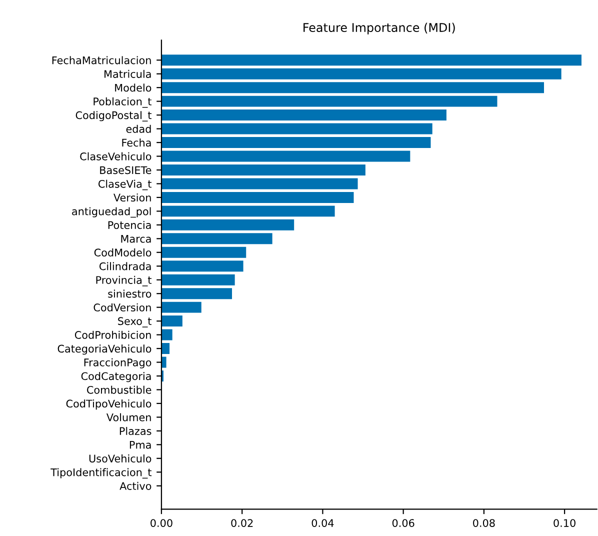  I want to click on y-tick-label: UsoVehiculo, so click(120, 458).